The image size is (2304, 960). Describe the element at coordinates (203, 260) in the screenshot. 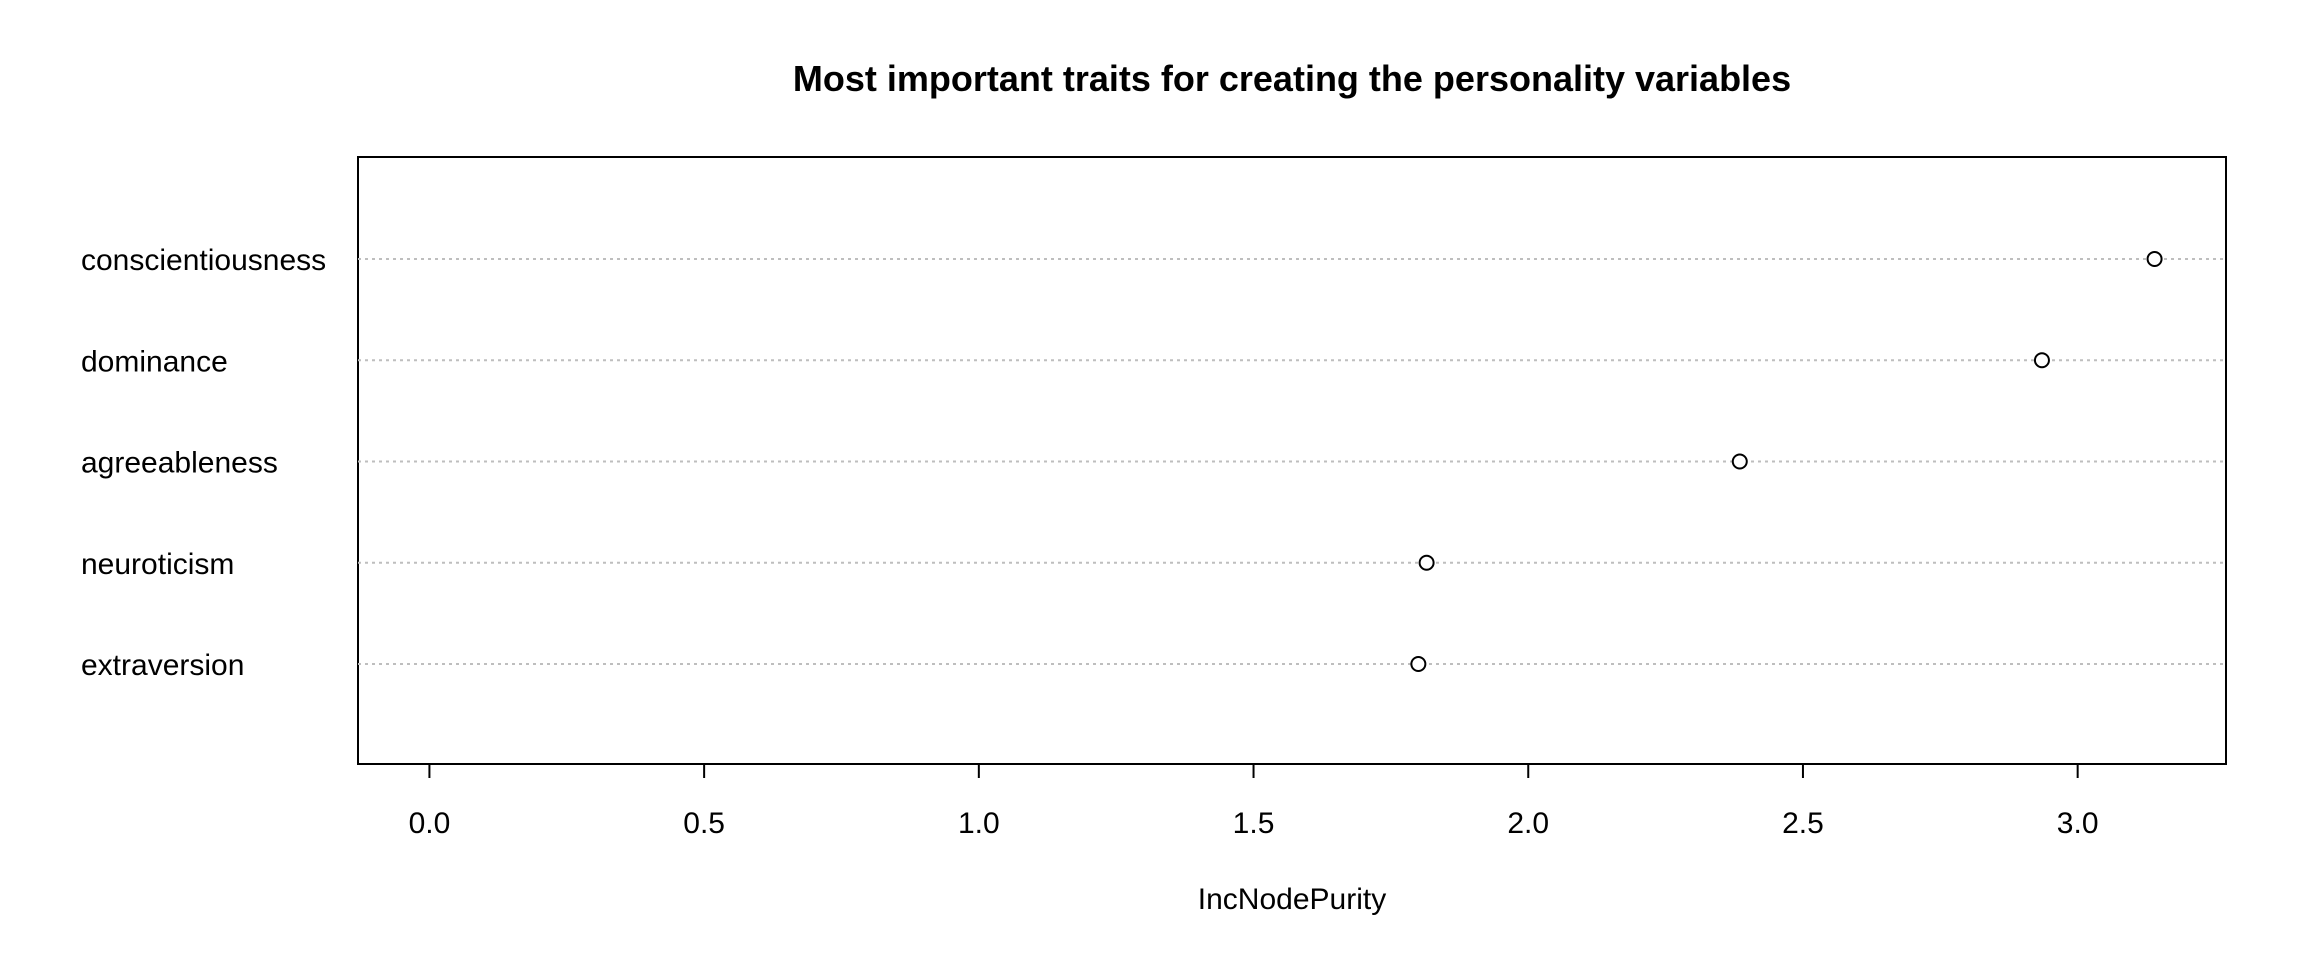

I see `category-label-conscientiousness: conscientiousness` at that location.